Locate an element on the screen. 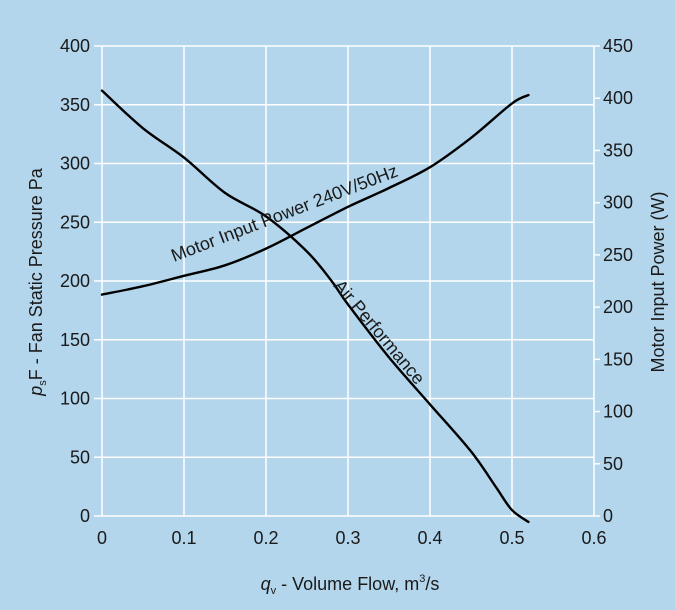 The width and height of the screenshot is (675, 610). right-y-tick-label: 0 is located at coordinates (608, 516).